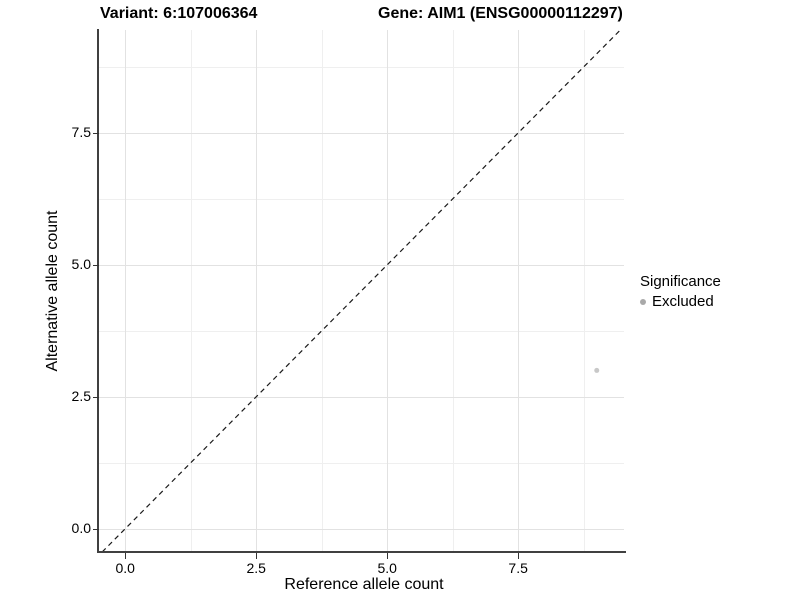 The height and width of the screenshot is (600, 800). What do you see at coordinates (125, 568) in the screenshot?
I see `x-tick-label: 0.0` at bounding box center [125, 568].